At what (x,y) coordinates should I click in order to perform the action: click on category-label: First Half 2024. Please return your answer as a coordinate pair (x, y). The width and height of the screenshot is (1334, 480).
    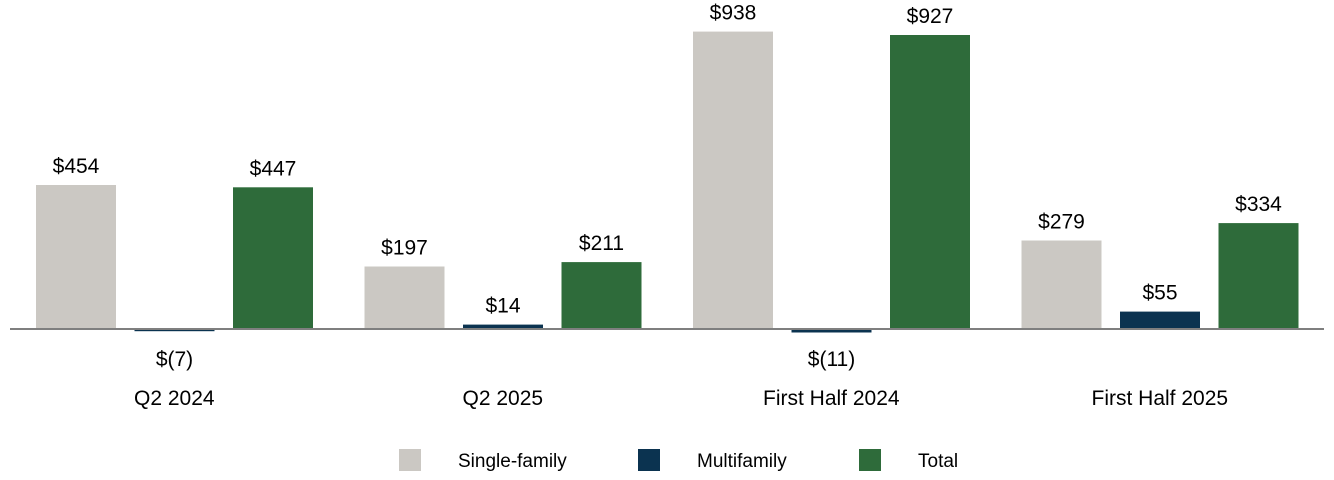
    Looking at the image, I should click on (831, 398).